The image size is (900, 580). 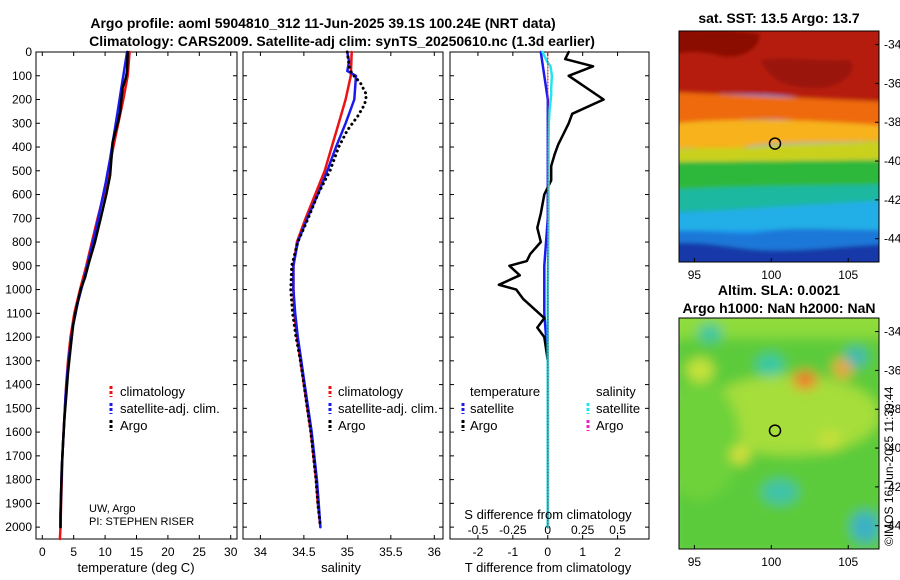 I want to click on y-tick-label: 2000, so click(x=18, y=527).